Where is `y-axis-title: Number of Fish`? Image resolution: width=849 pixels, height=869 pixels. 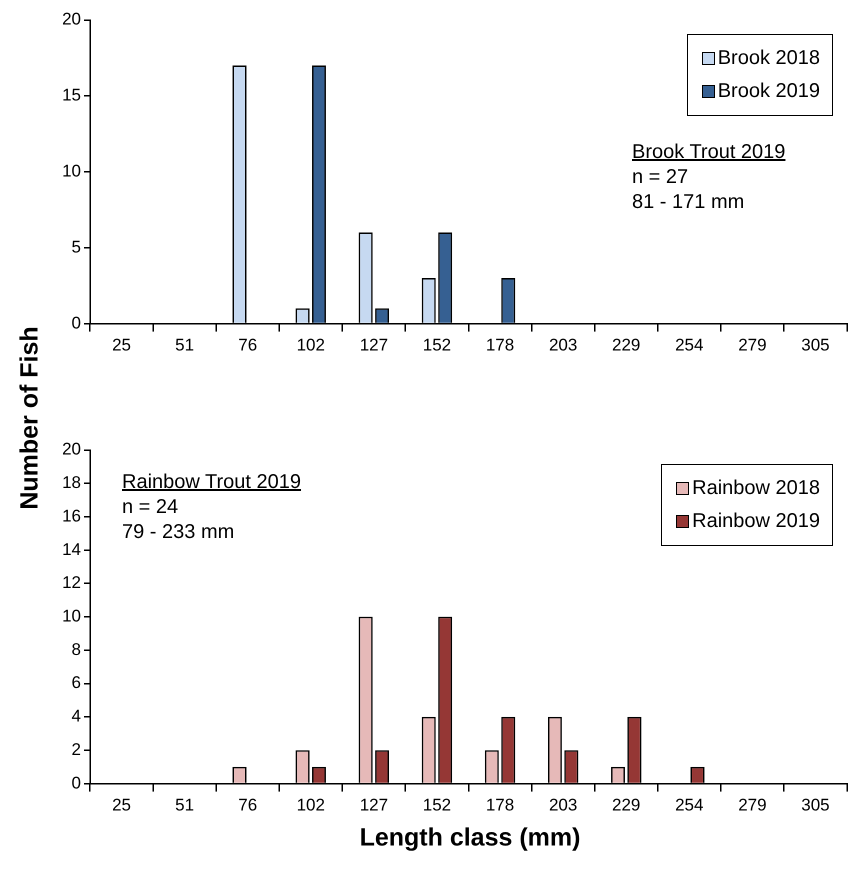
y-axis-title: Number of Fish is located at coordinates (30, 418).